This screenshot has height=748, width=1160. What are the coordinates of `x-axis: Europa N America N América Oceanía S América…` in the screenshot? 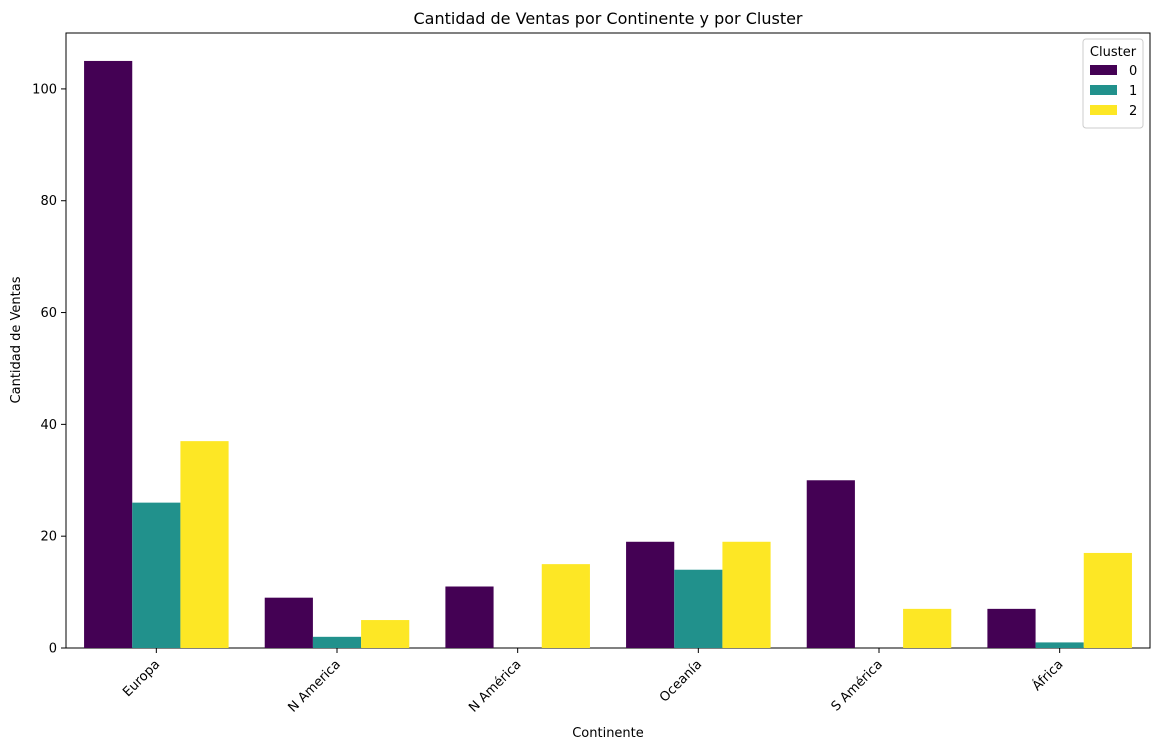 It's located at (593, 682).